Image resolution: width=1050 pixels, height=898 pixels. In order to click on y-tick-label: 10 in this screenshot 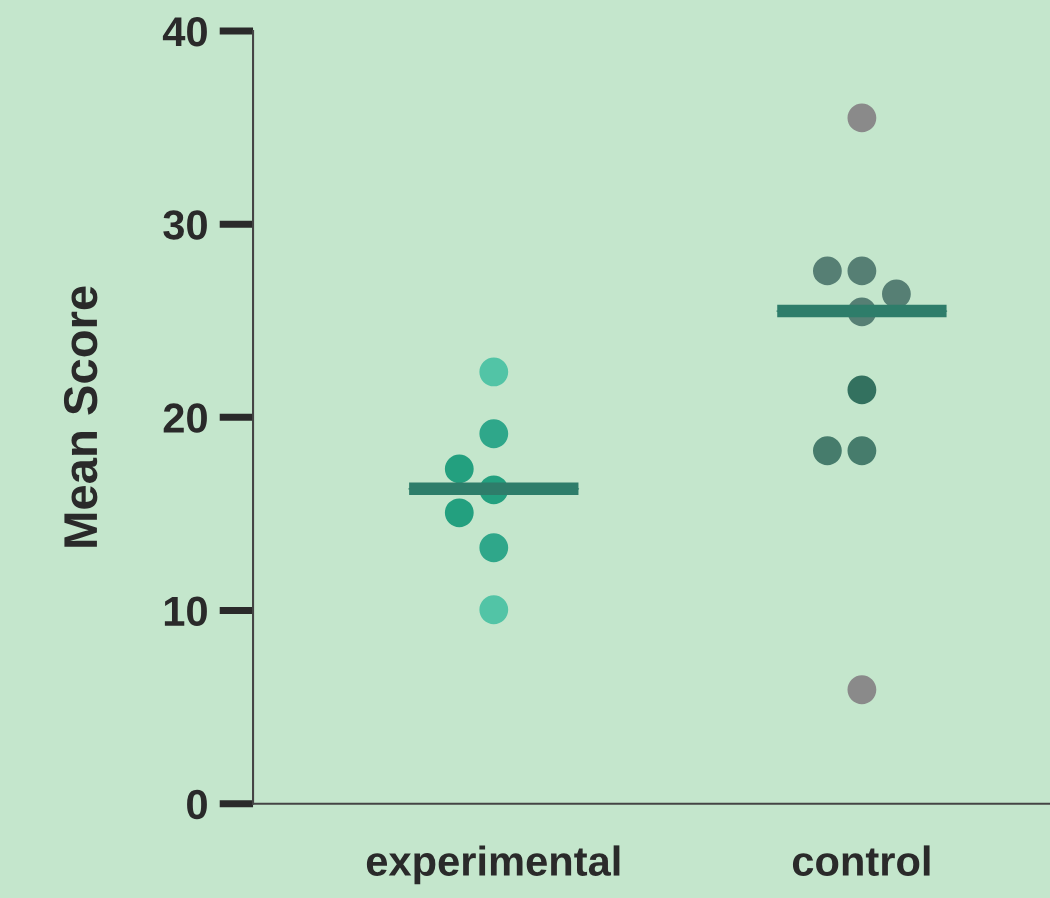, I will do `click(185, 611)`.